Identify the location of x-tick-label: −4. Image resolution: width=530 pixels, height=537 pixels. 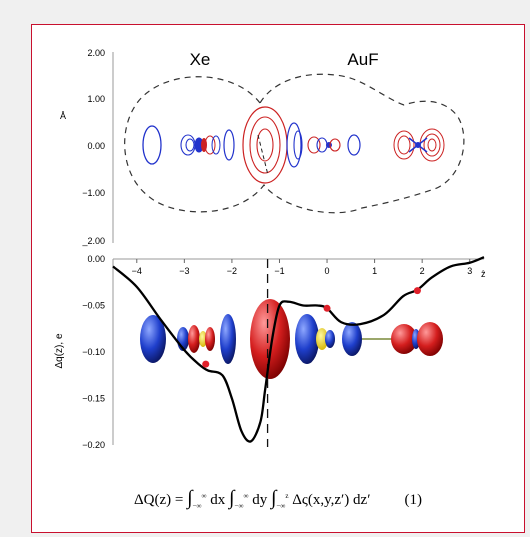
(137, 271).